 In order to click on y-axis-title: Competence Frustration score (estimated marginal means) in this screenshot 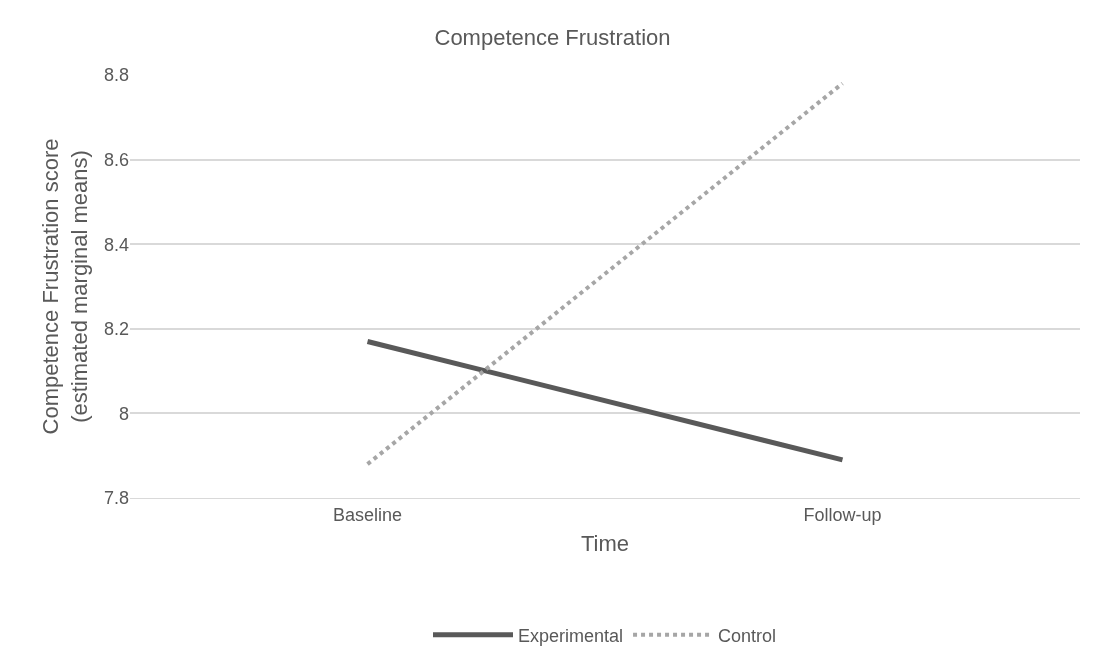, I will do `click(65, 286)`.